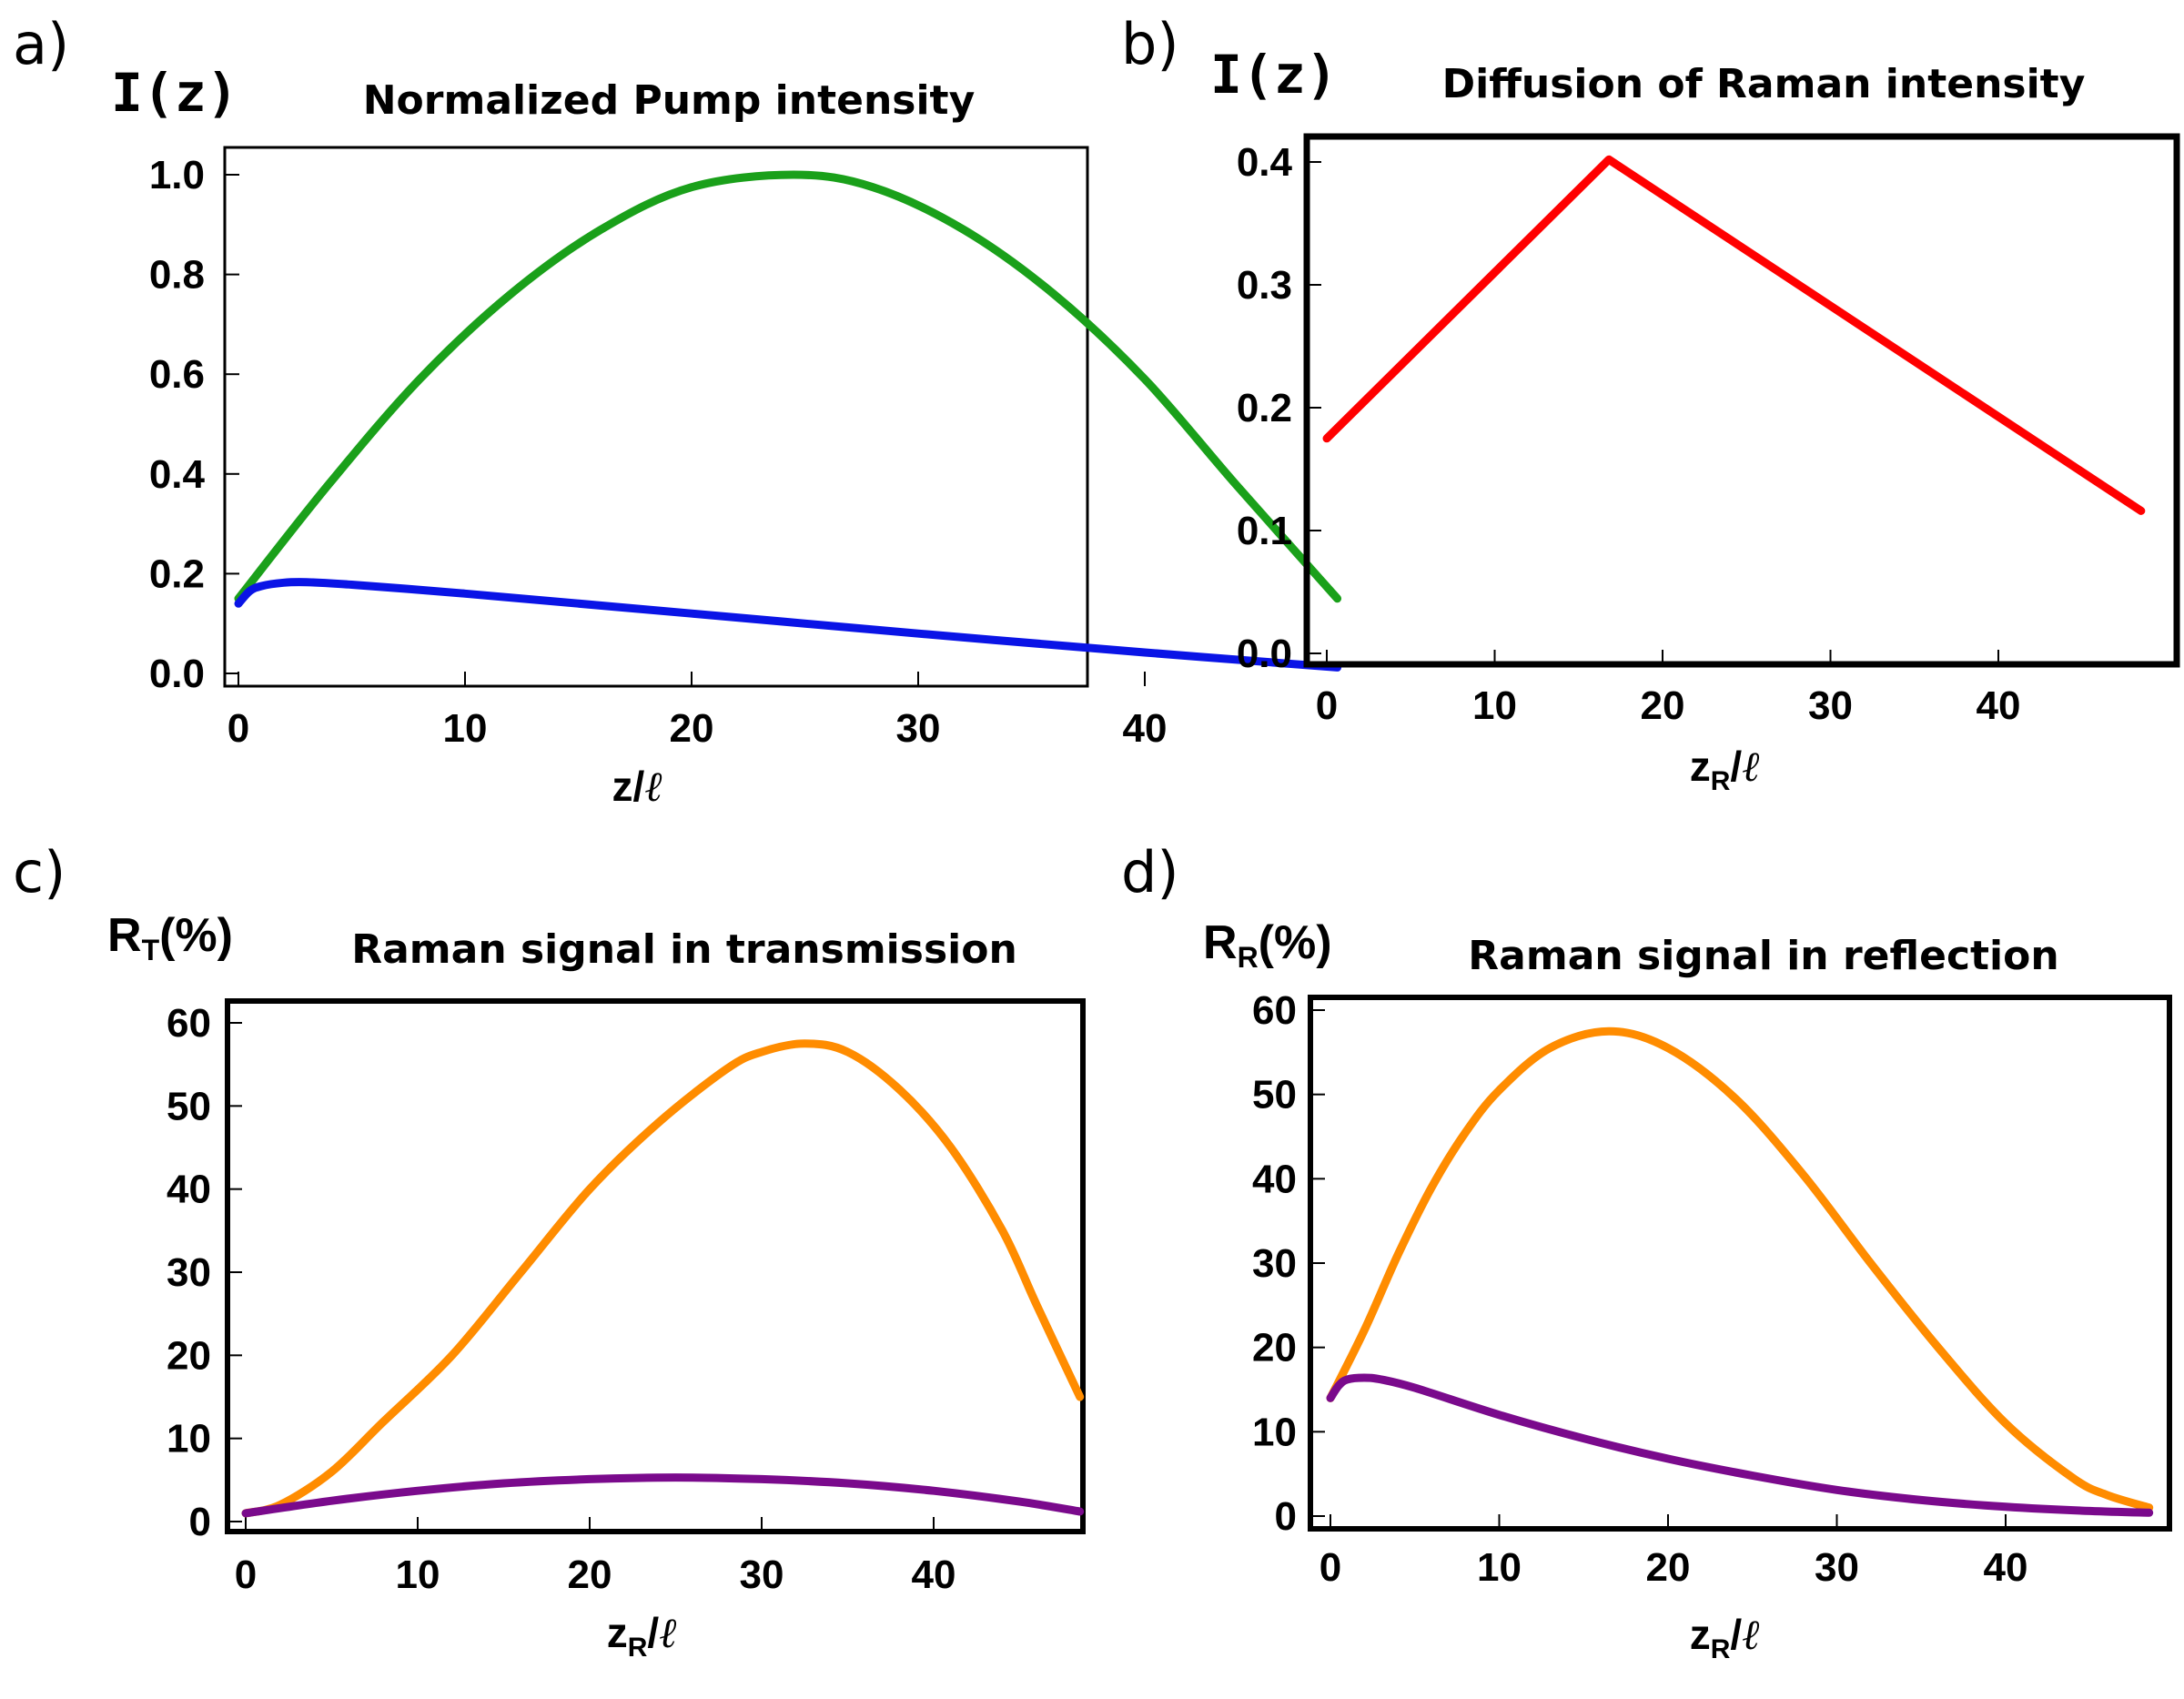 The width and height of the screenshot is (2184, 1699). What do you see at coordinates (1763, 956) in the screenshot?
I see `panel-d-title: Raman signal in reflection` at bounding box center [1763, 956].